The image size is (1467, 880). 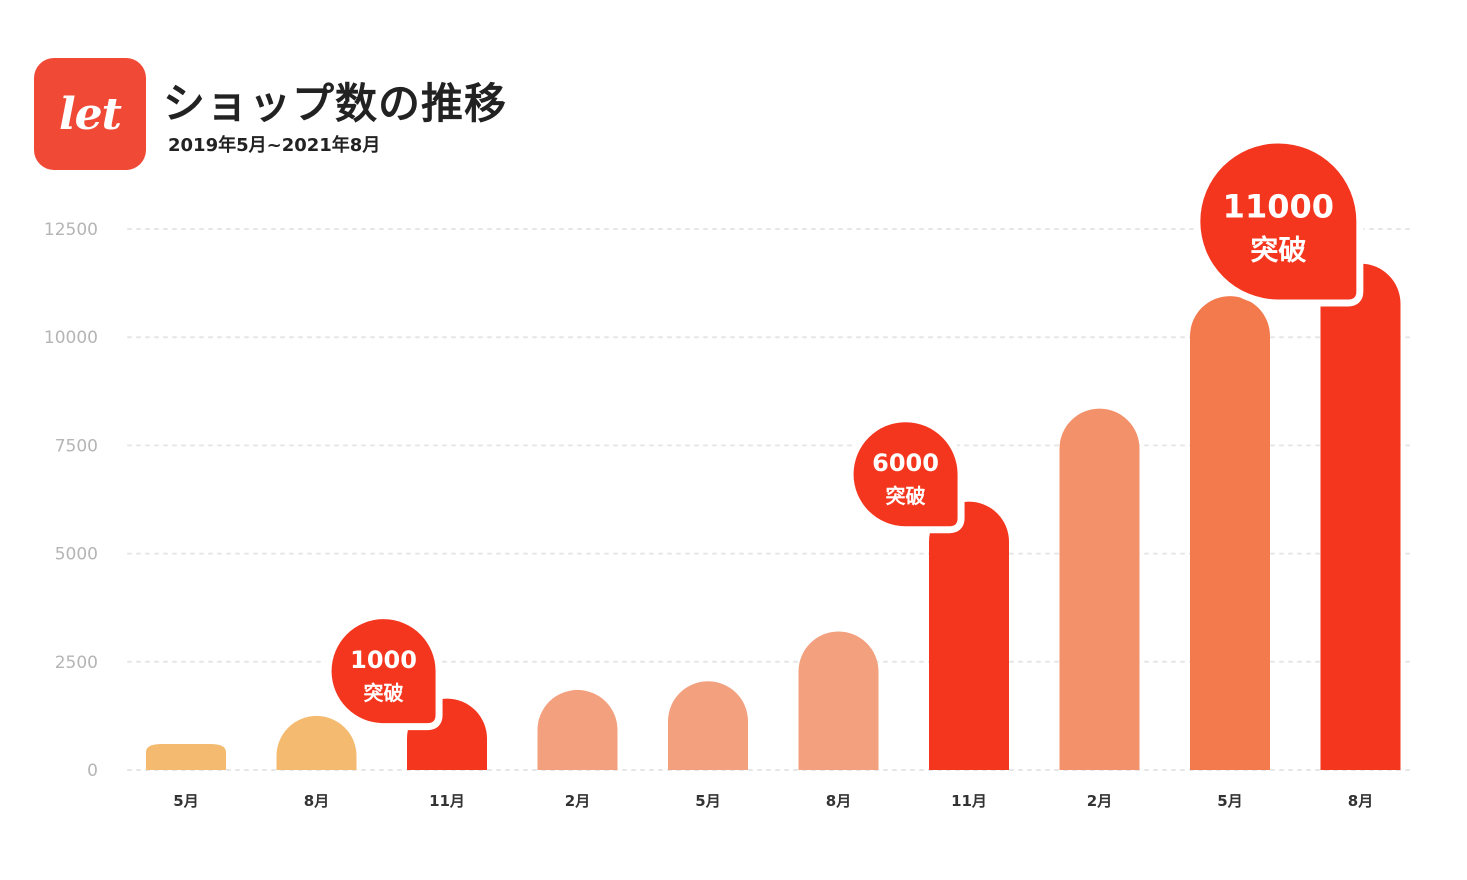 I want to click on let-logo: let, so click(x=90, y=114).